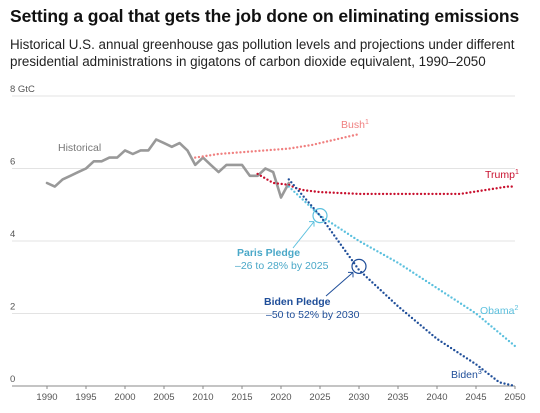 This screenshot has height=413, width=540. What do you see at coordinates (436, 397) in the screenshot?
I see `x-tick-label: 2040` at bounding box center [436, 397].